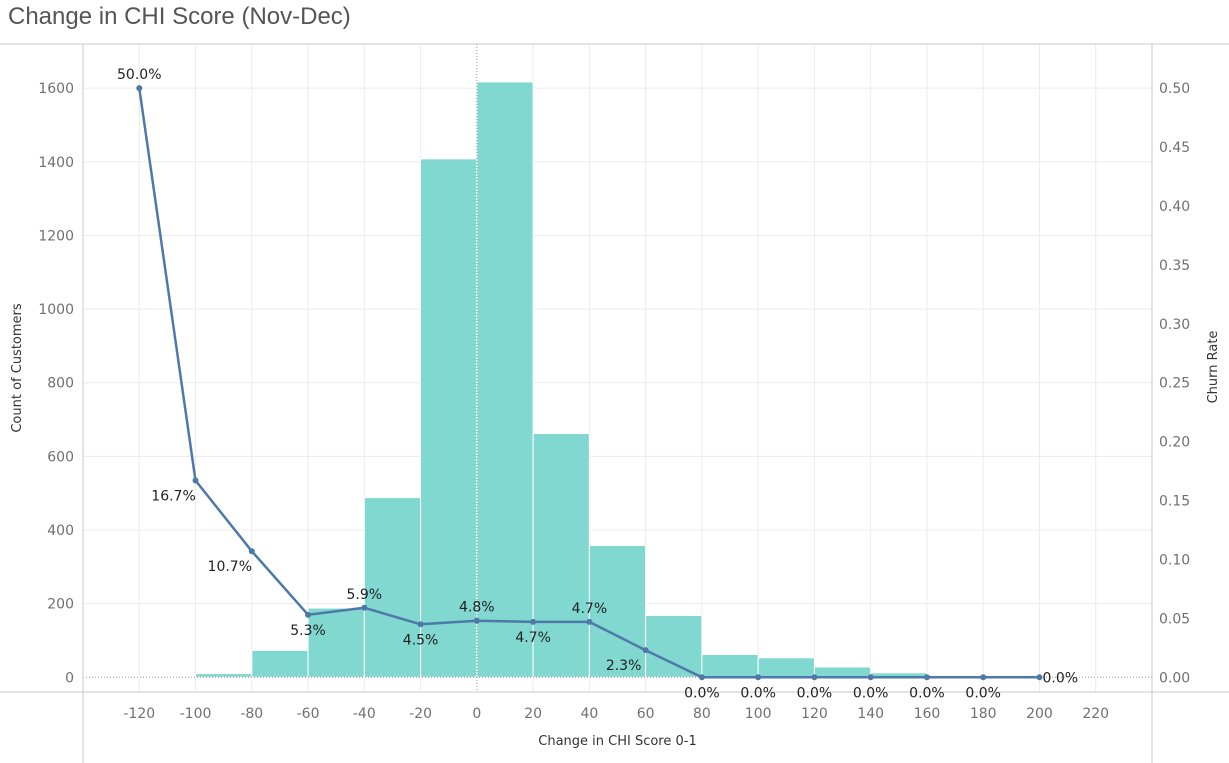  Describe the element at coordinates (927, 714) in the screenshot. I see `x-tick-label: 160` at that location.